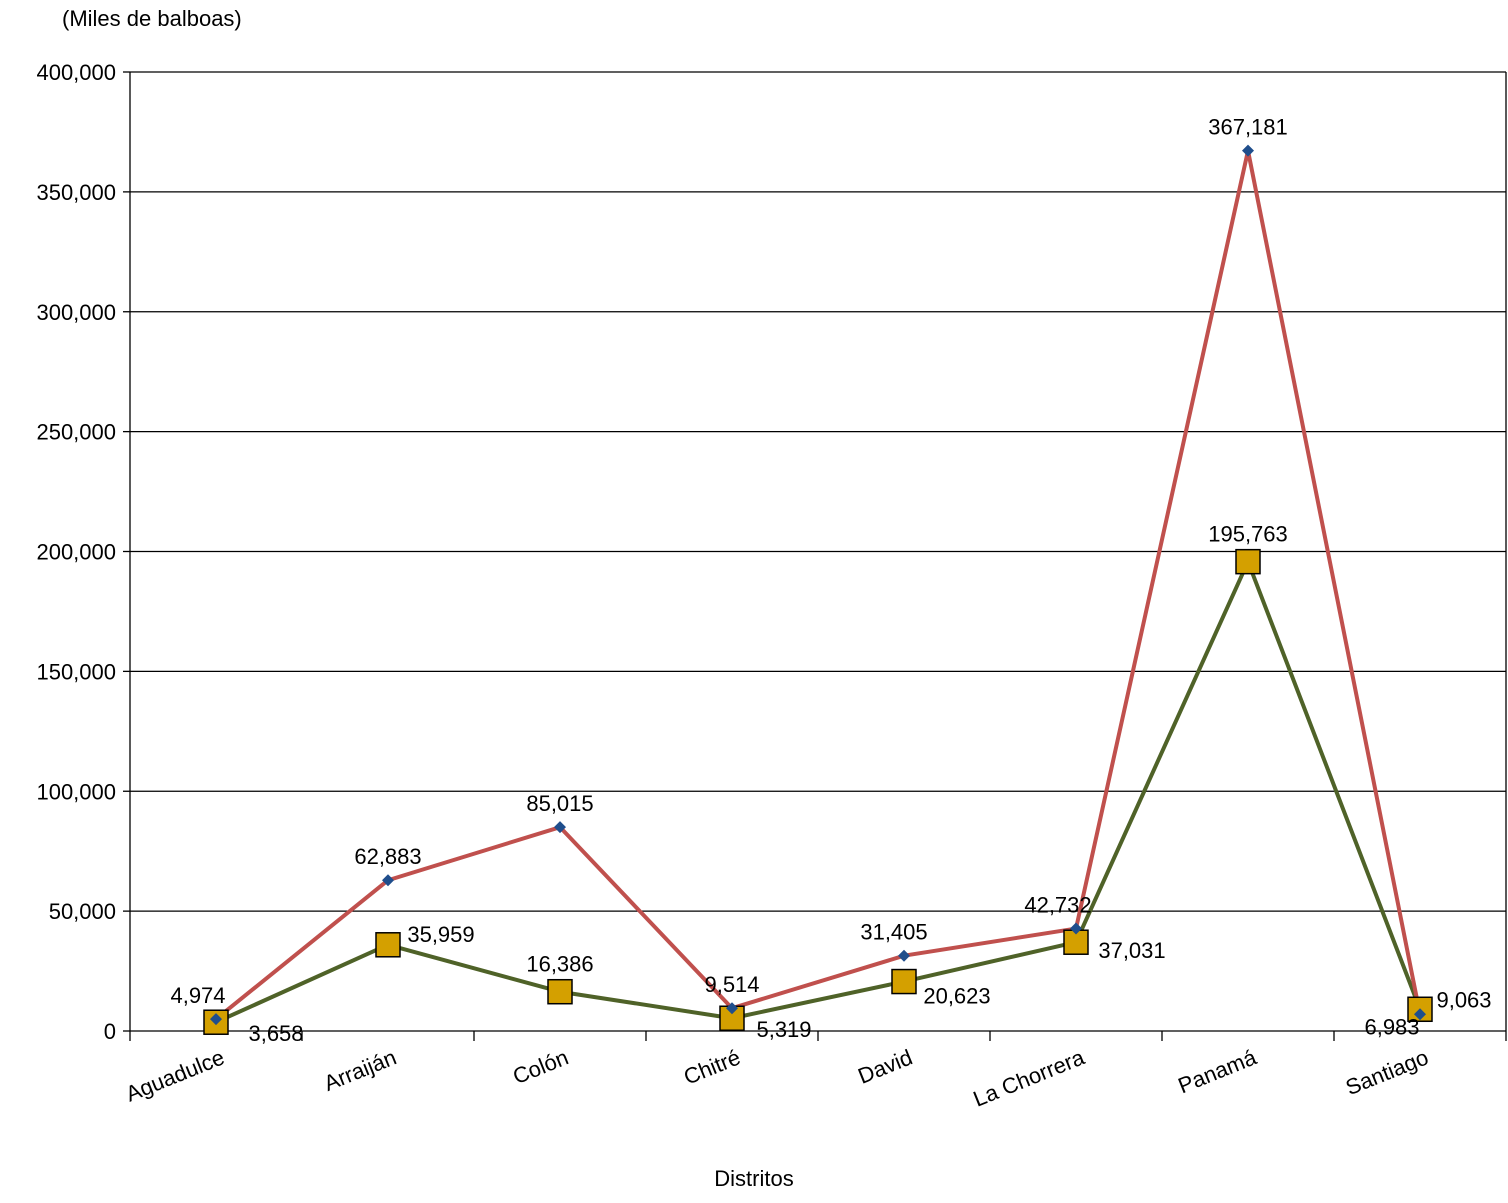  What do you see at coordinates (559, 803) in the screenshot?
I see `series-1-data-label: 85,015` at bounding box center [559, 803].